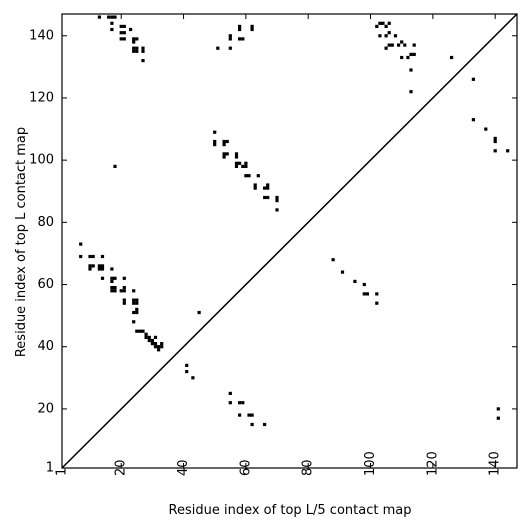 This screenshot has width=531, height=531. Describe the element at coordinates (495, 463) in the screenshot. I see `x-tick-label: 140` at that location.